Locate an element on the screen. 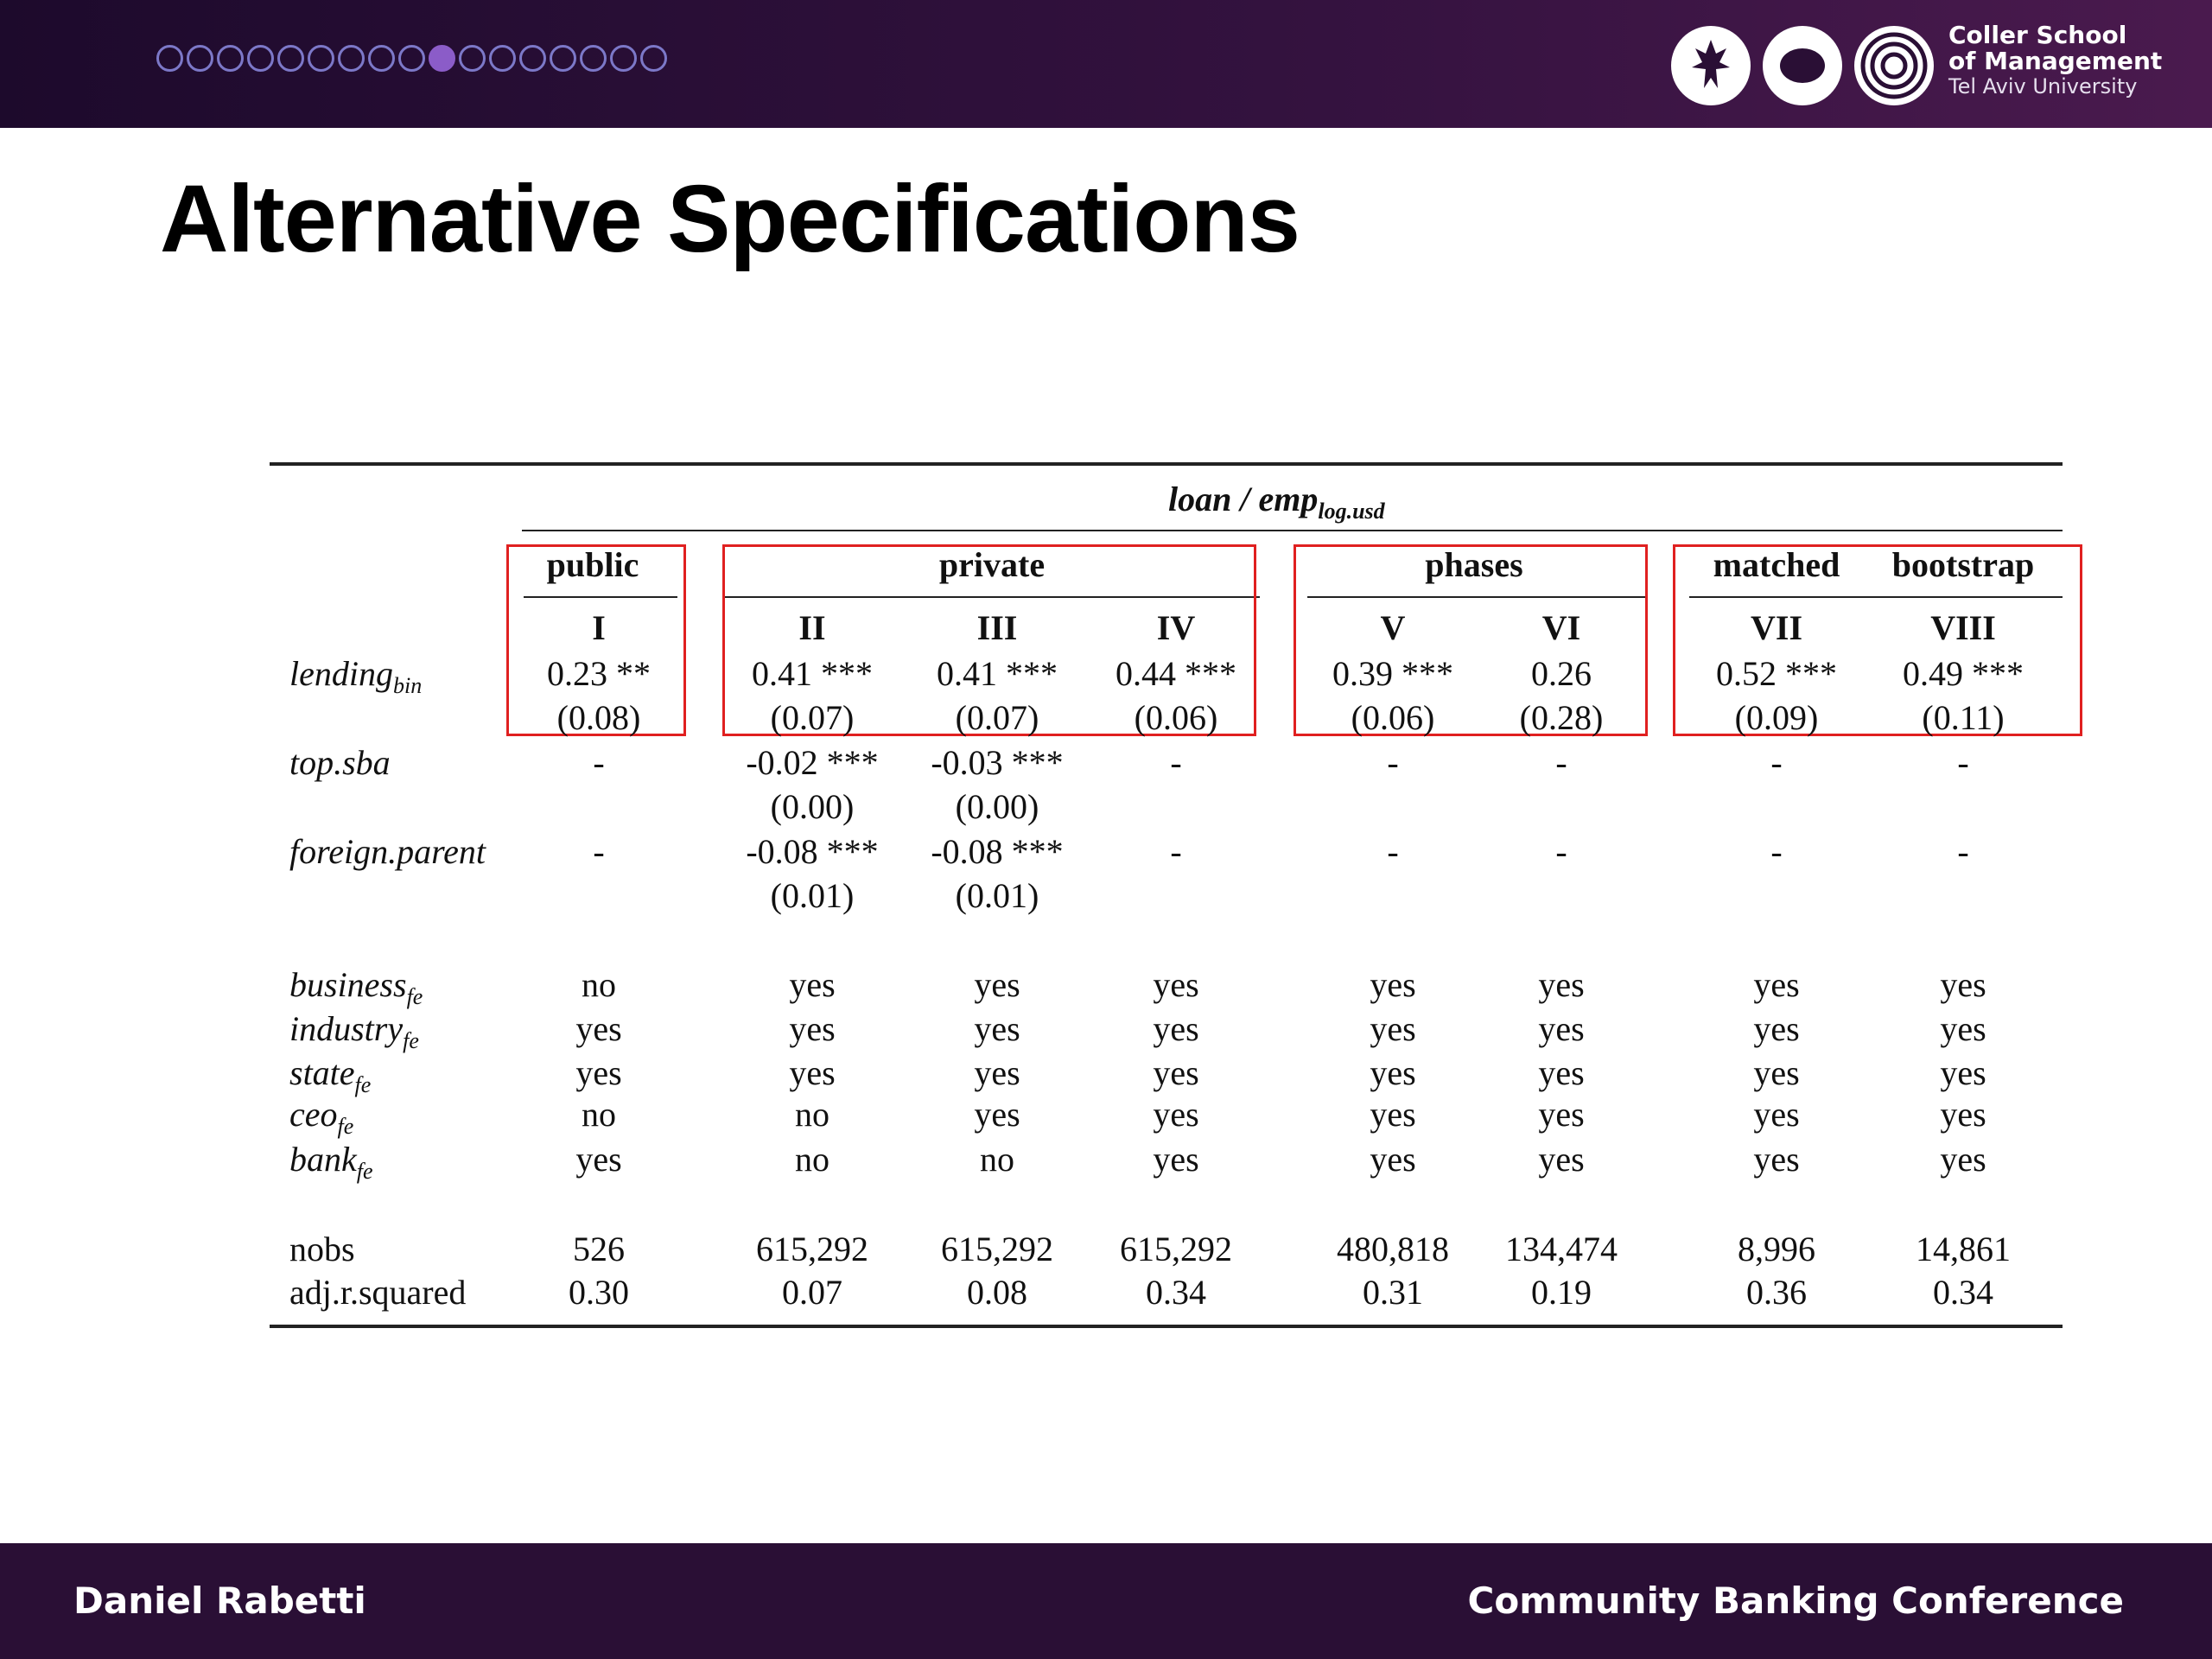  slide-progress-dots is located at coordinates (411, 61).